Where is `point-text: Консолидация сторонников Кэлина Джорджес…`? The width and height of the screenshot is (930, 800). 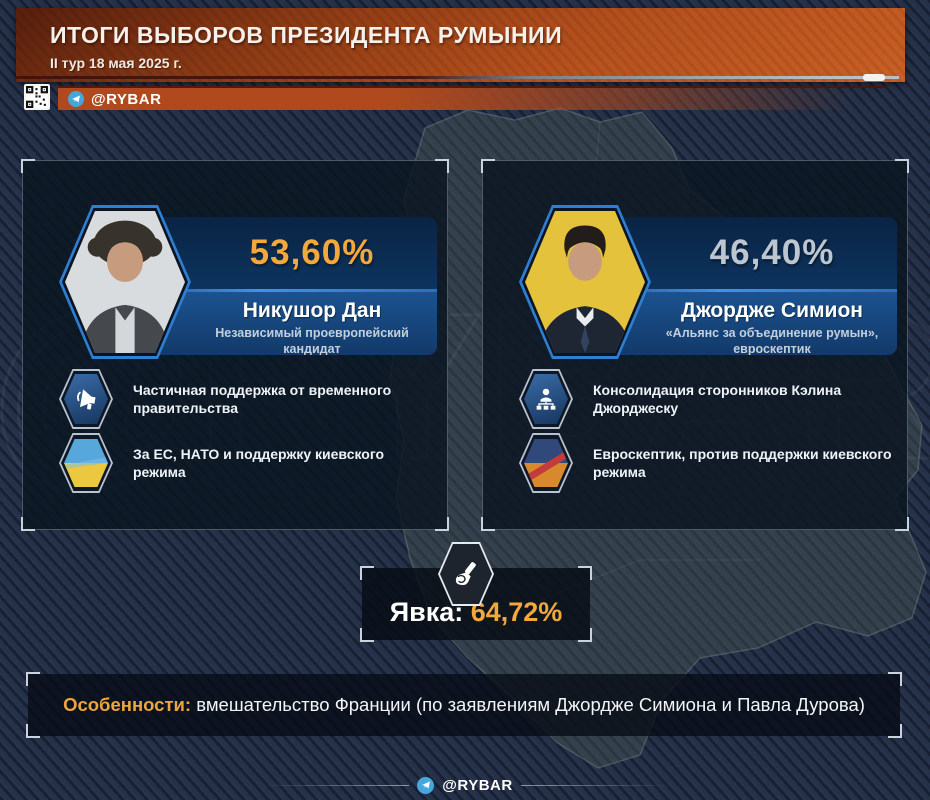 point-text: Консолидация сторонников Кэлина Джорджес… is located at coordinates (717, 398).